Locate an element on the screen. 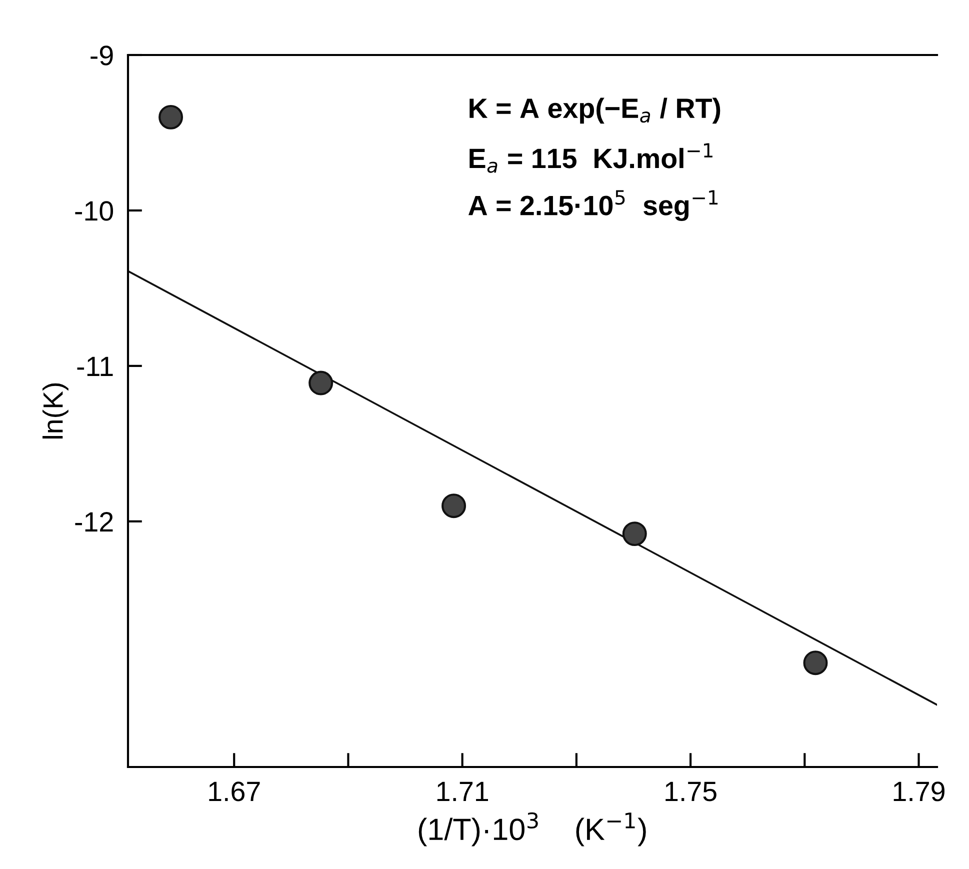 The image size is (969, 869). annotation: E$_{a}$ = 115 KJ.mol$^{−1}$ is located at coordinates (591, 158).